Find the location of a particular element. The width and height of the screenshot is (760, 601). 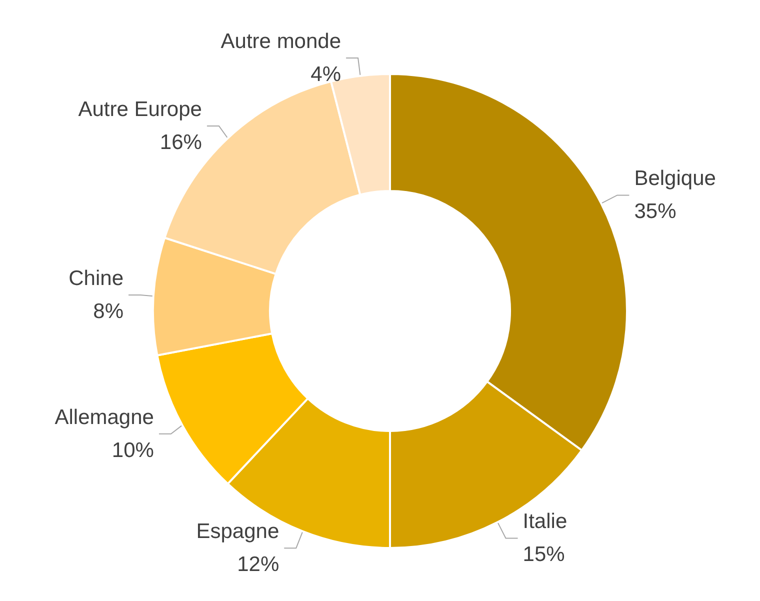

data-label: 10% is located at coordinates (133, 450).